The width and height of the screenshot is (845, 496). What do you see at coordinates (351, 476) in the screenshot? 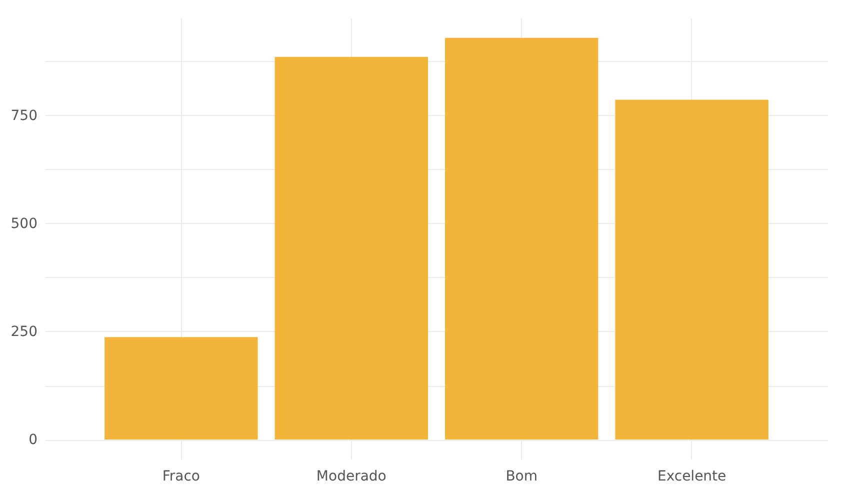
I see `x-tick-label: Moderado` at bounding box center [351, 476].